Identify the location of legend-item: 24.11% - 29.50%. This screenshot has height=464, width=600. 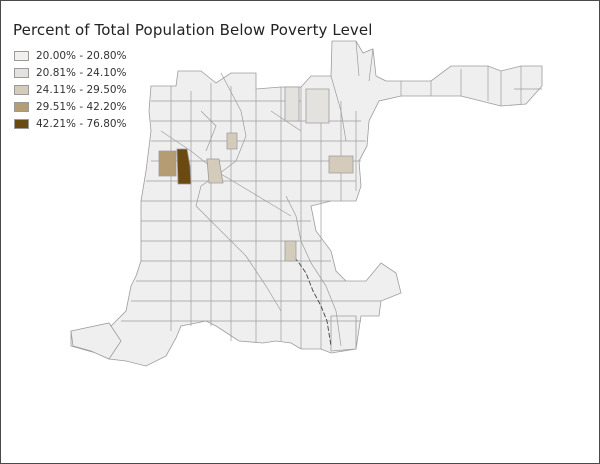
(70, 89).